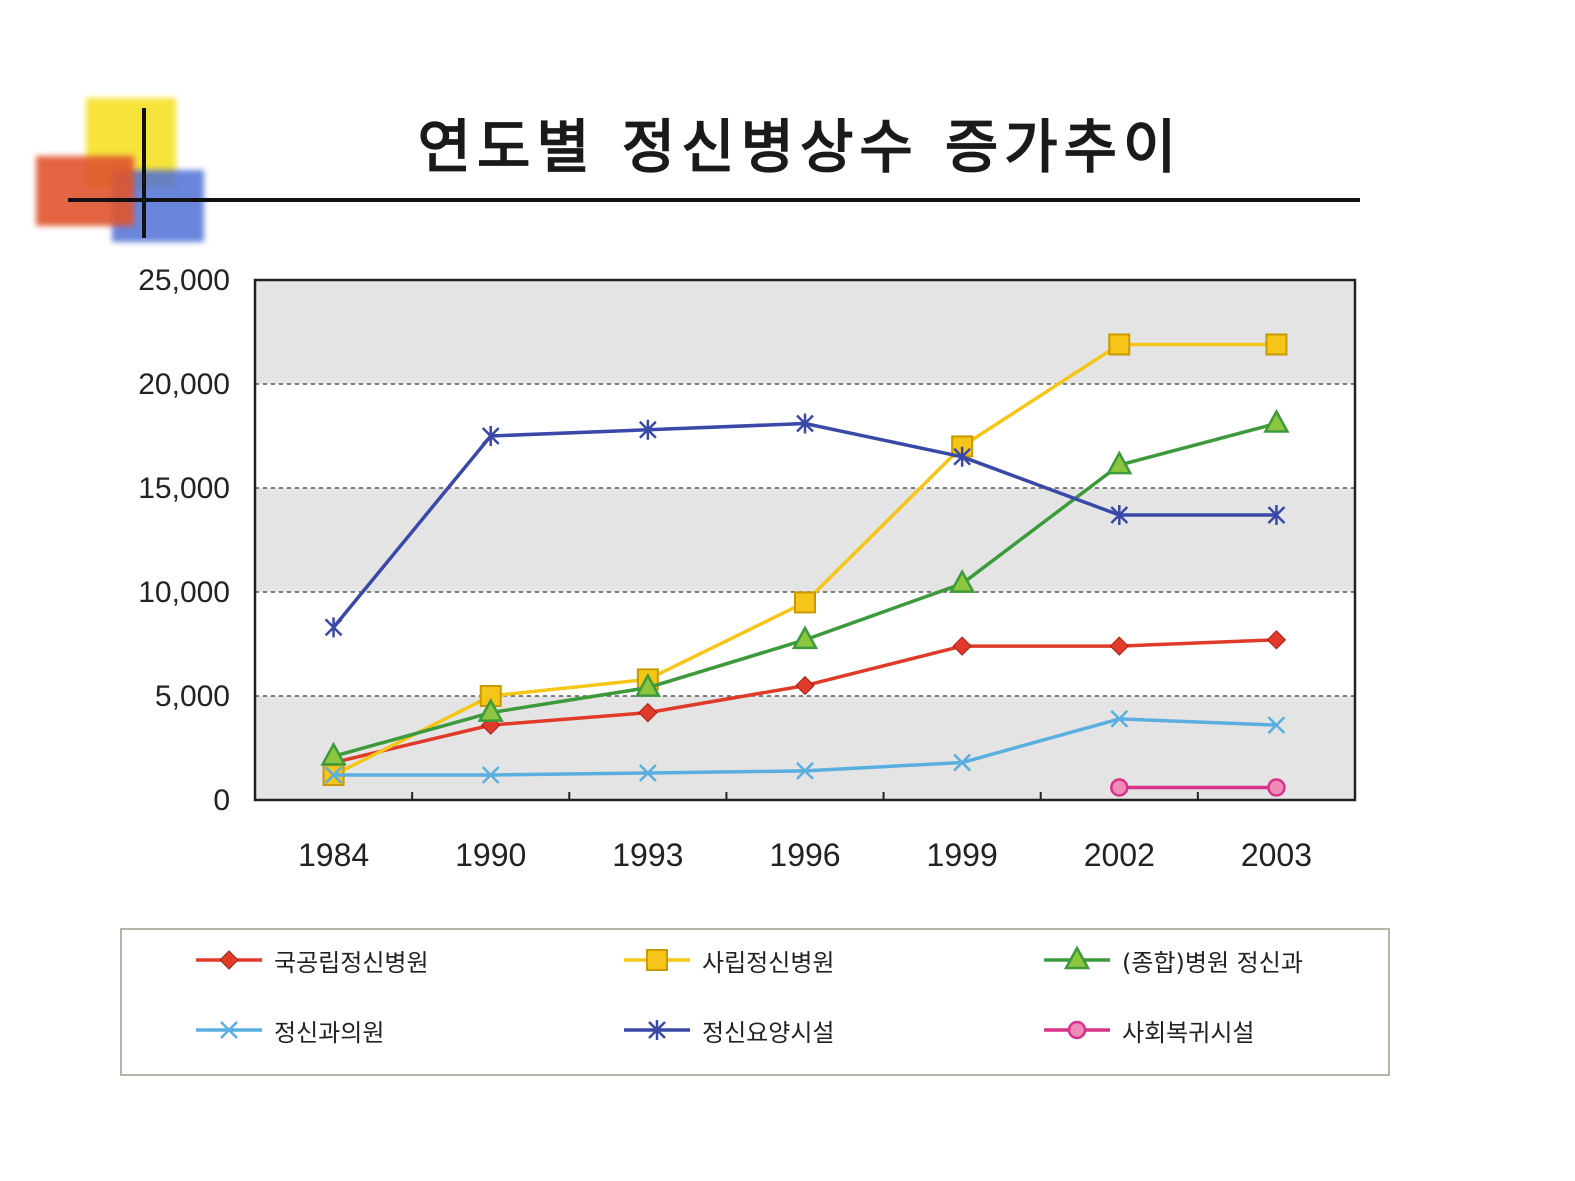 The width and height of the screenshot is (1575, 1181). What do you see at coordinates (768, 962) in the screenshot?
I see `legend-label: 사립정신병원` at bounding box center [768, 962].